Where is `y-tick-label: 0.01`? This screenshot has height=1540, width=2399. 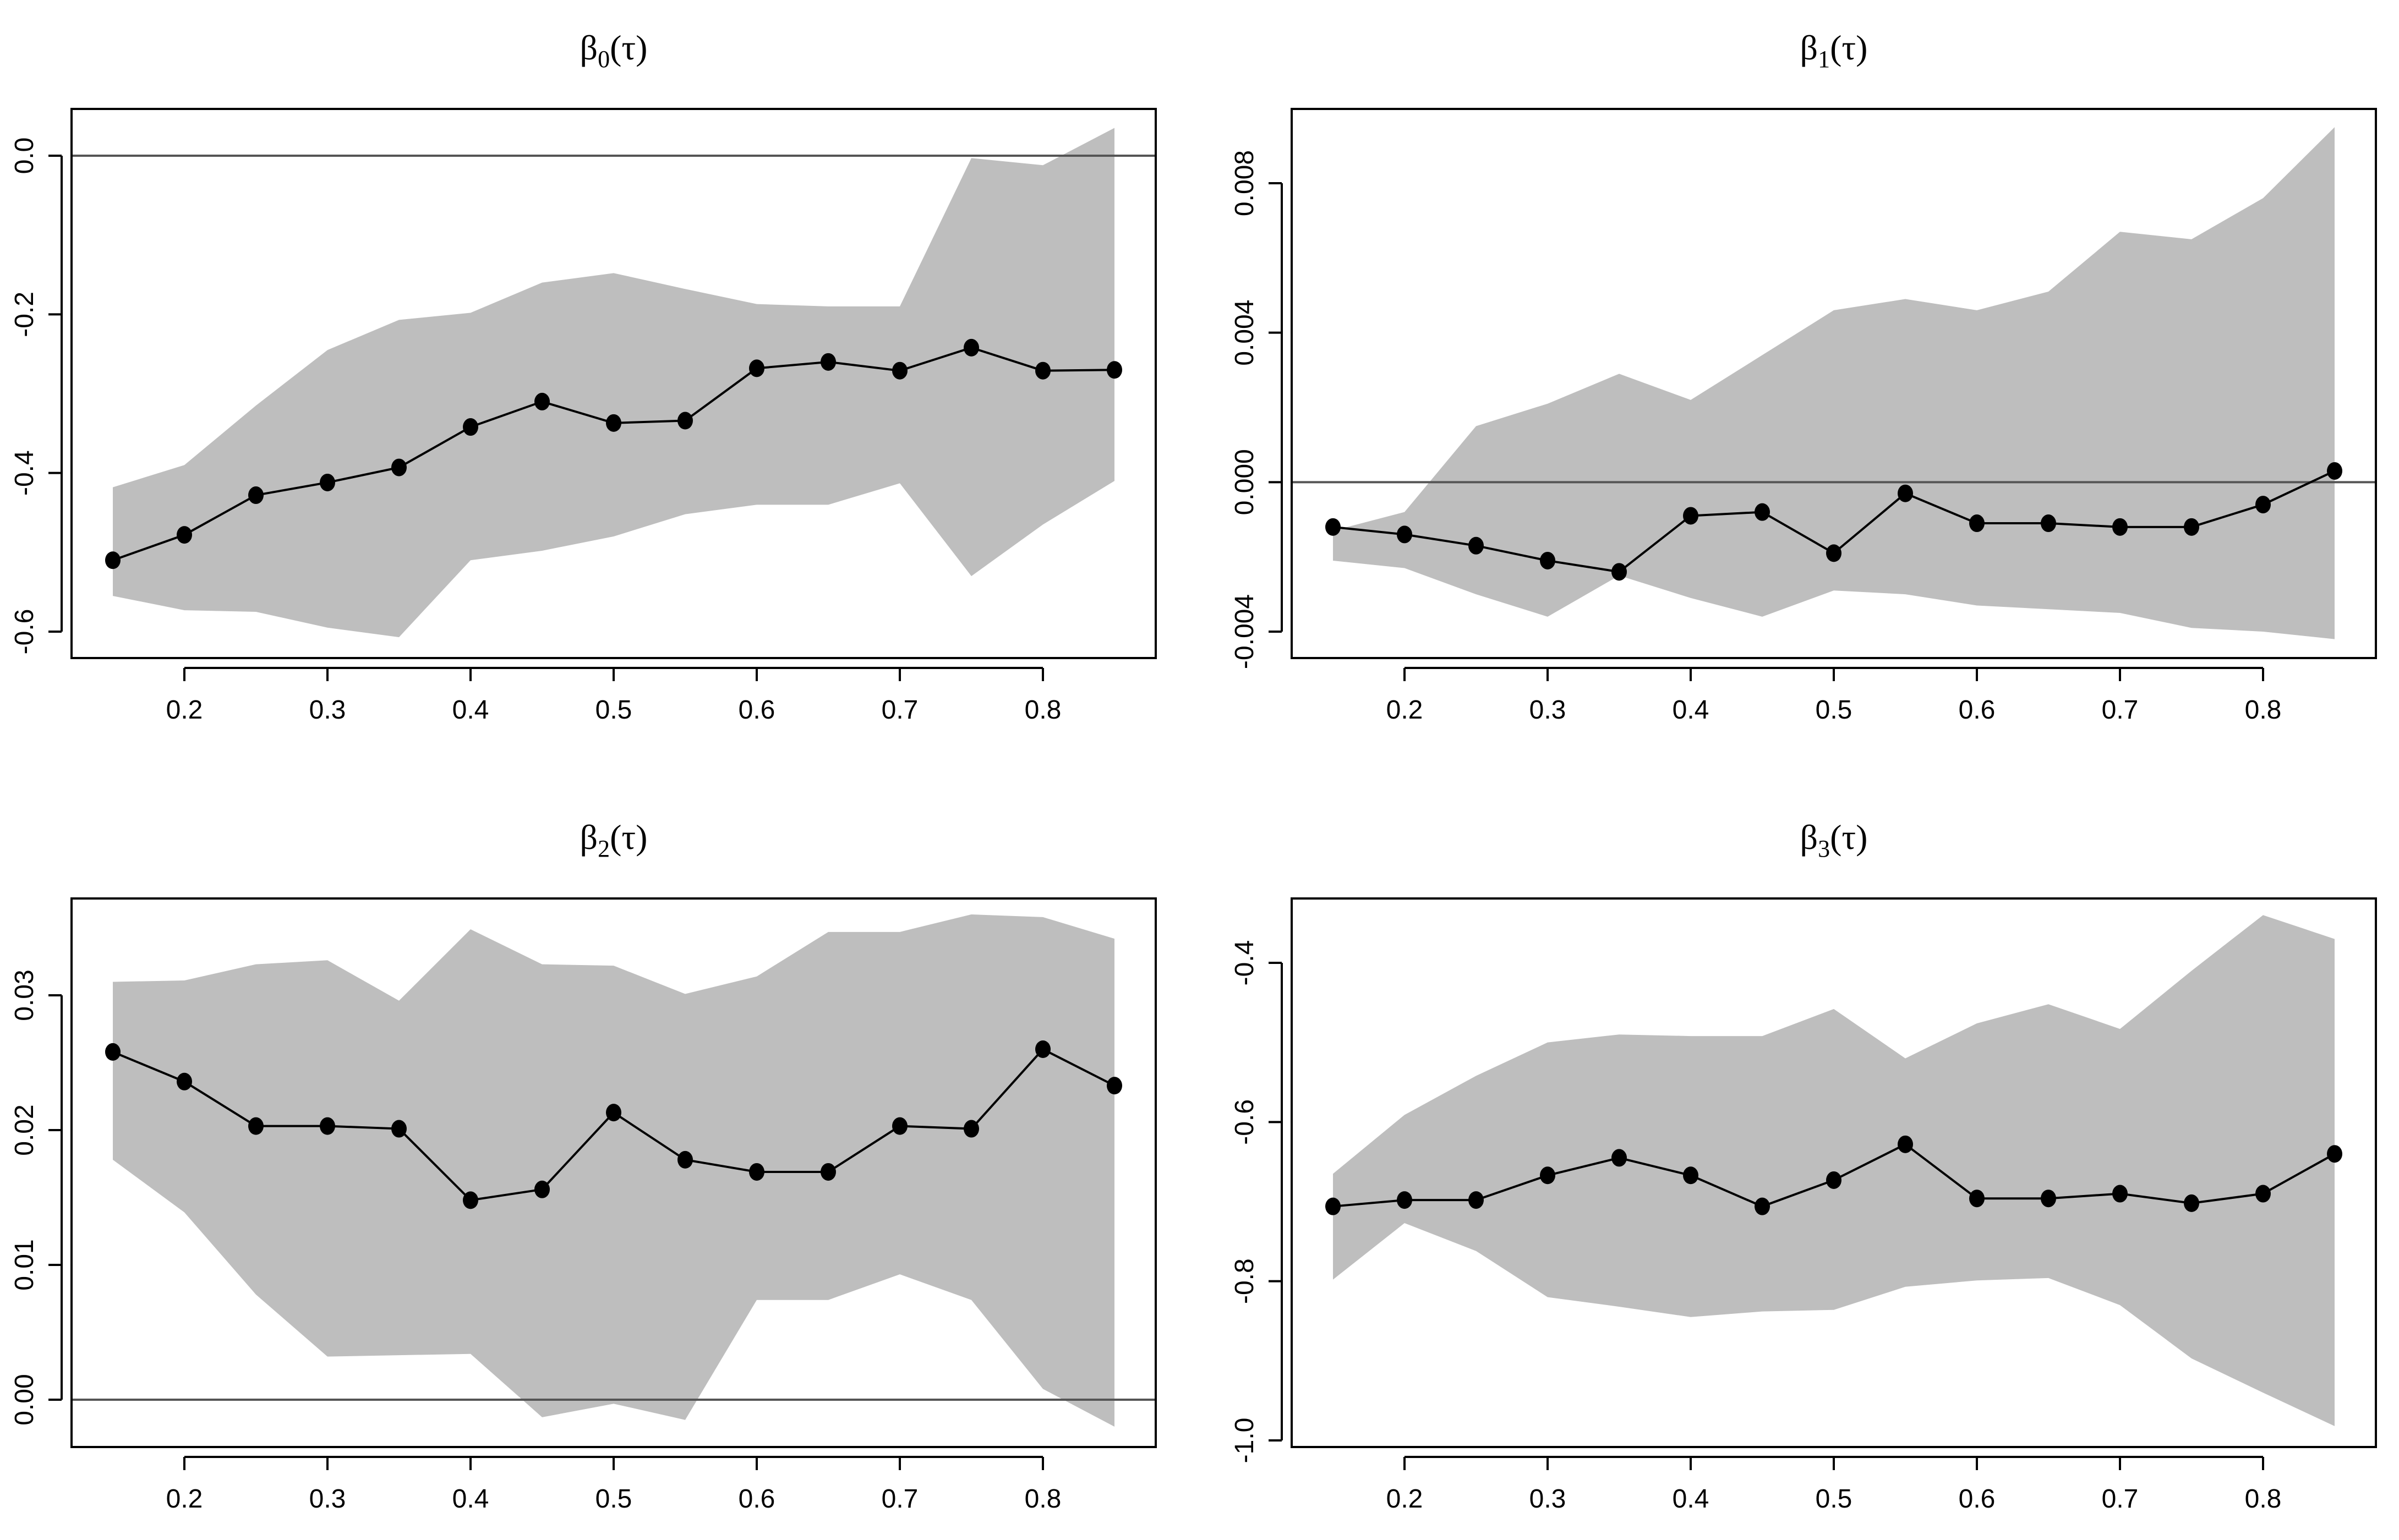
y-tick-label: 0.01 is located at coordinates (24, 1264).